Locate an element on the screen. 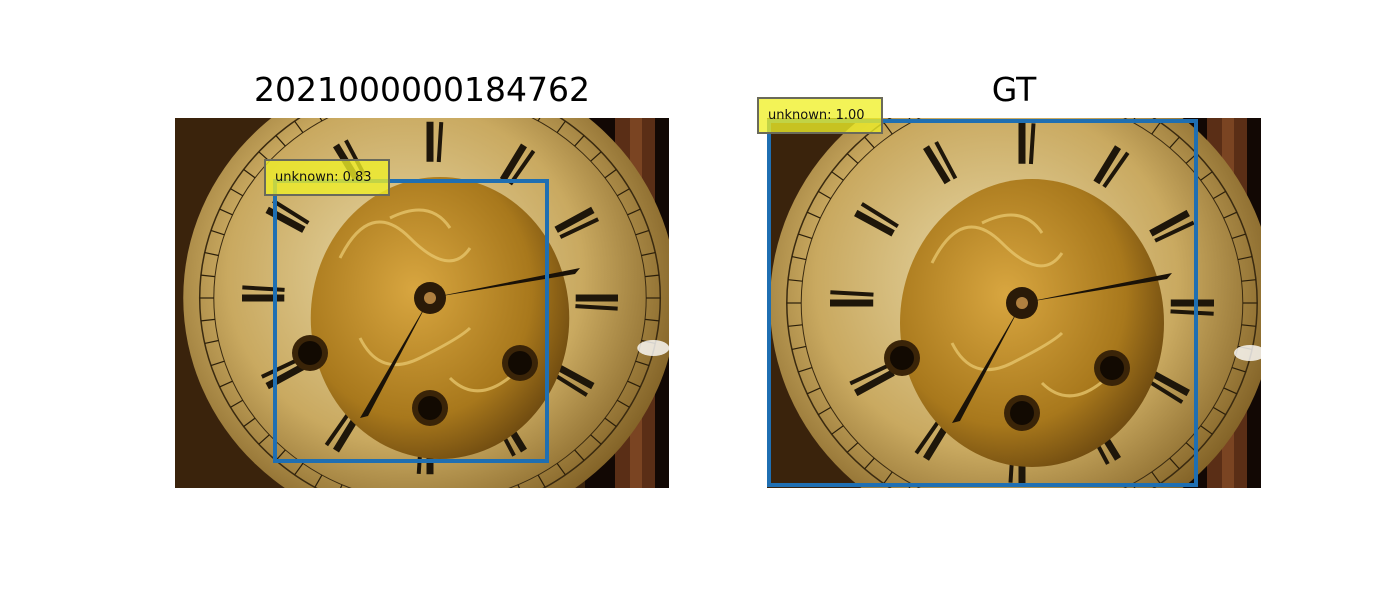 The image size is (1400, 600). predicted-box-label: unknown: 0.83 is located at coordinates (327, 177).